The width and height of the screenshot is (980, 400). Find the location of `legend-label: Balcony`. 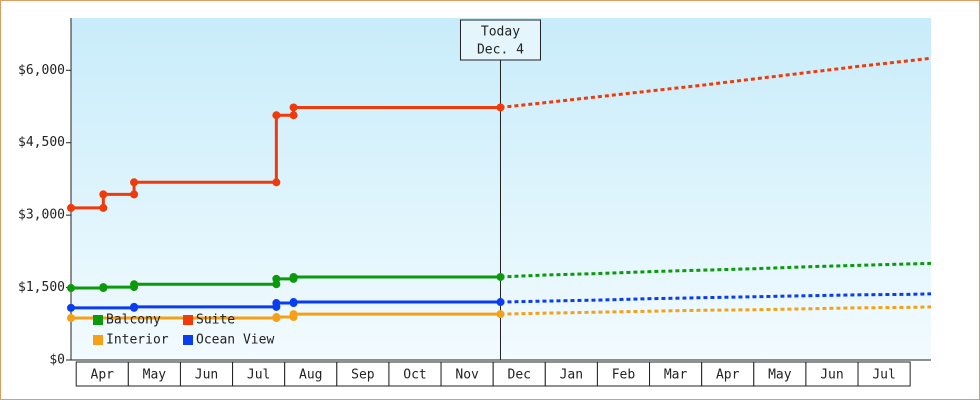

legend-label: Balcony is located at coordinates (133, 320).